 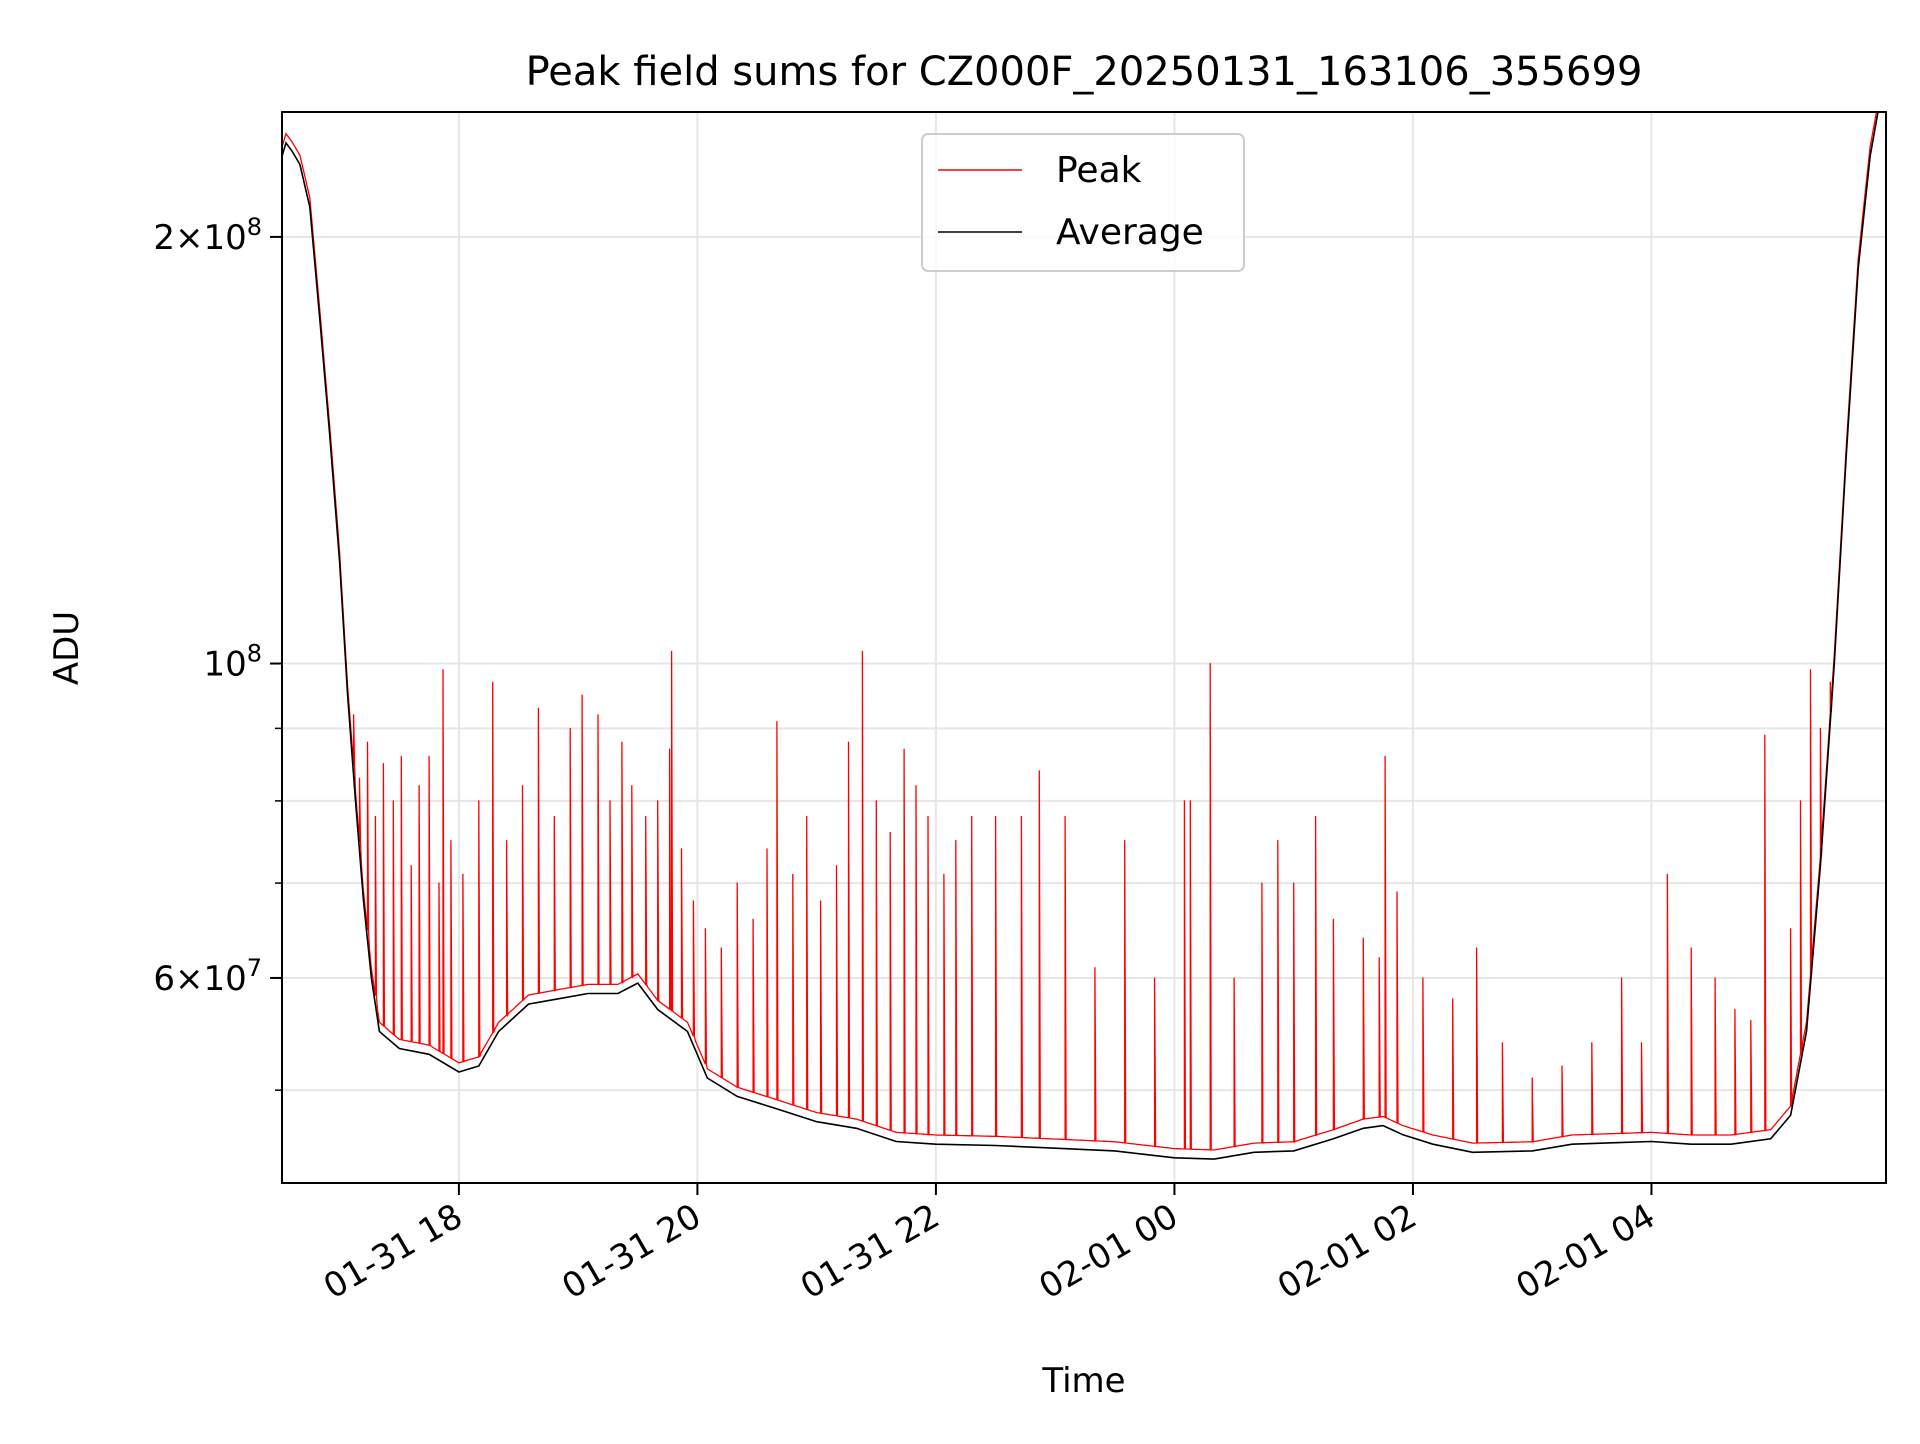 What do you see at coordinates (207, 976) in the screenshot?
I see `y-tick-label: 6×107` at bounding box center [207, 976].